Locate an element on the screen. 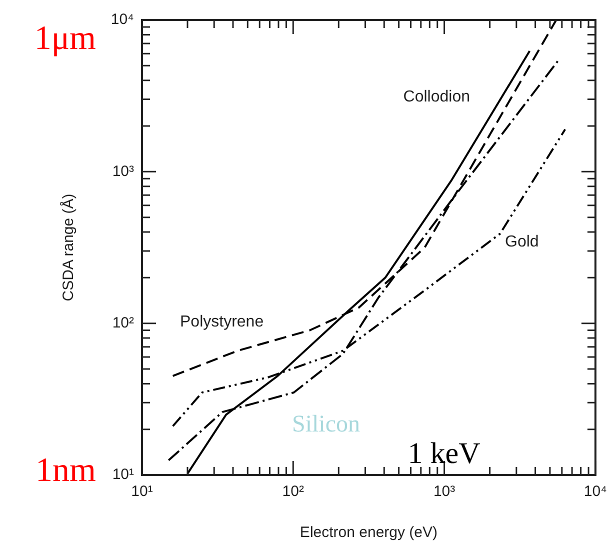  annotation: 1 keV is located at coordinates (444, 453).